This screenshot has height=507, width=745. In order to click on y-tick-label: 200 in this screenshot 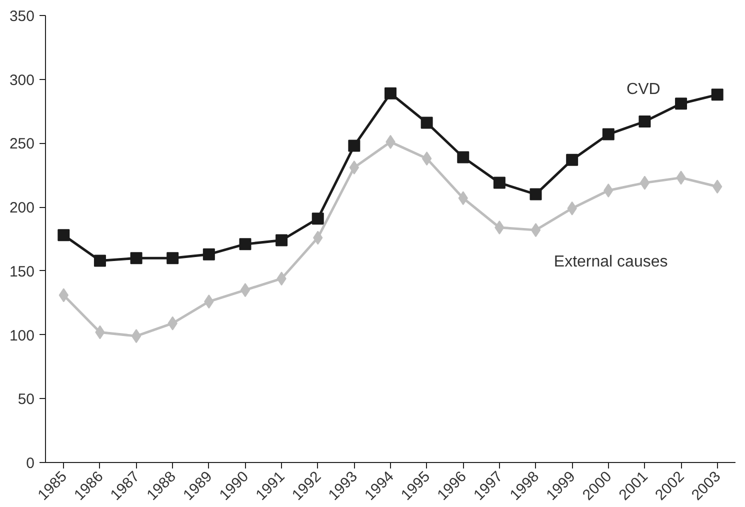, I will do `click(22, 208)`.